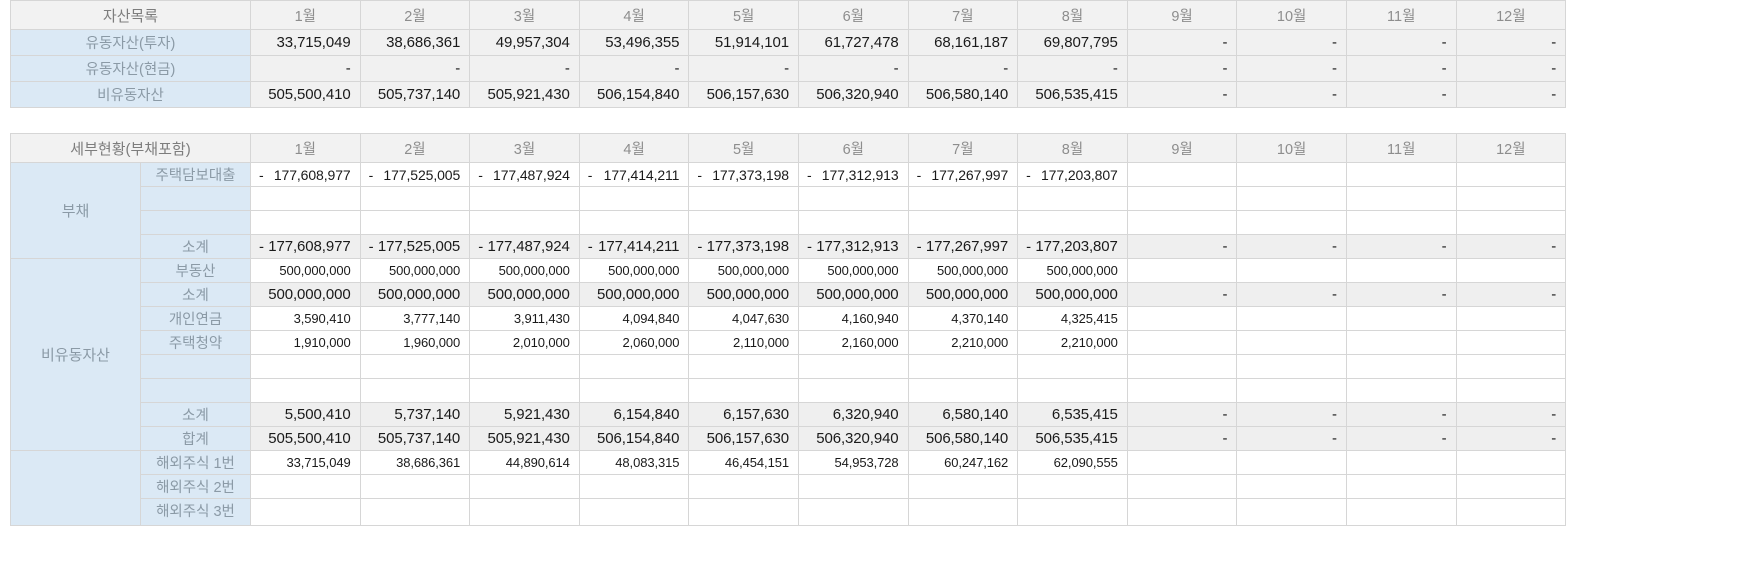 The width and height of the screenshot is (1740, 571). I want to click on detail-cell-r2-c11, so click(1401, 198).